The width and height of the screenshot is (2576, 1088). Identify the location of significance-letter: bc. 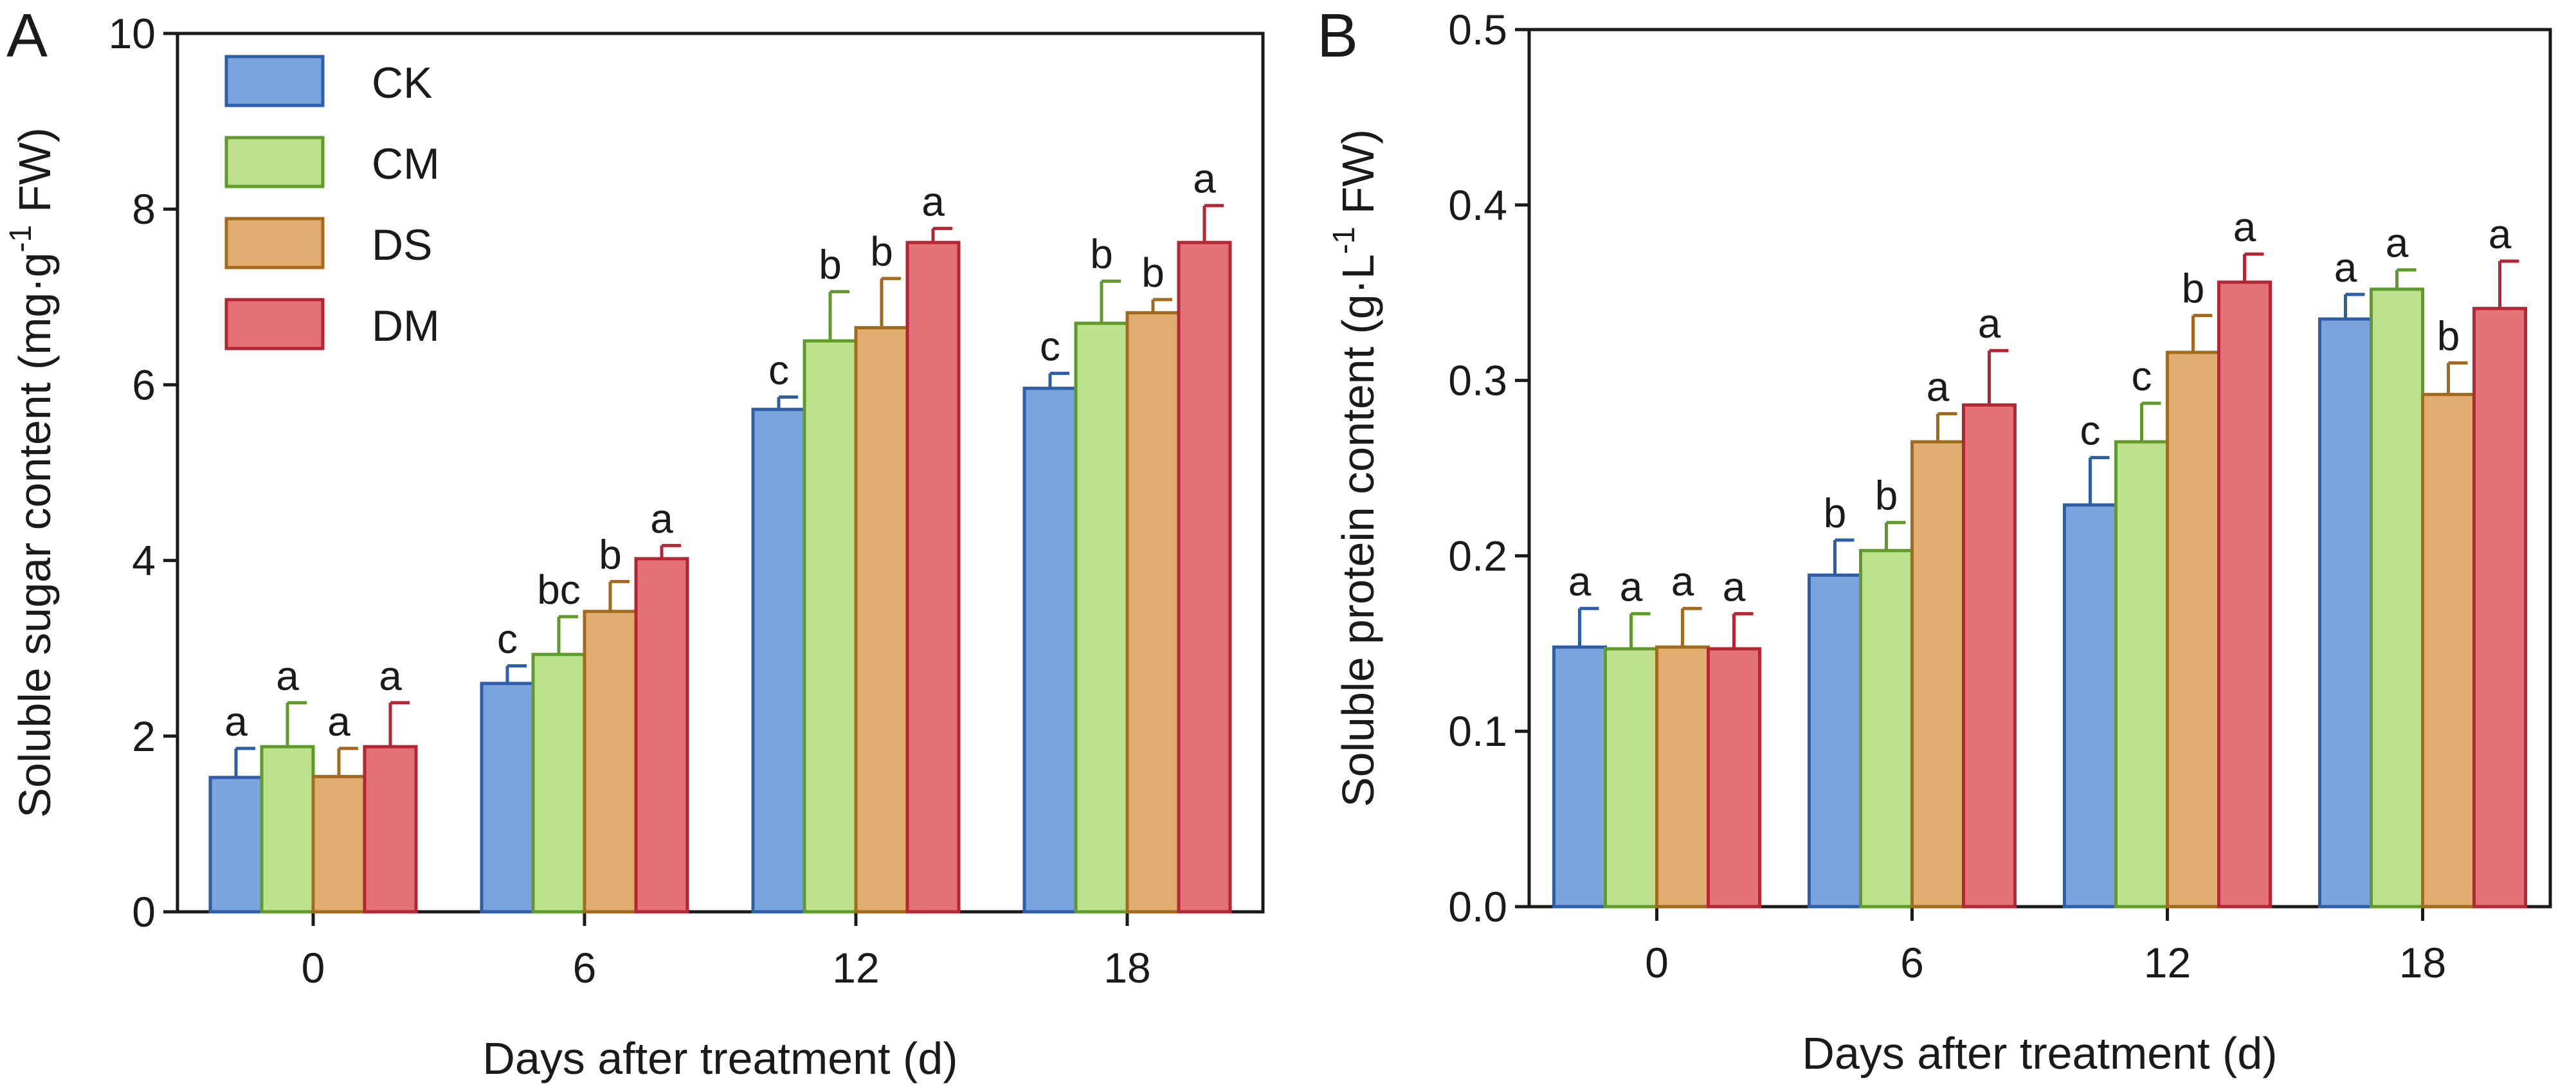
(559, 590).